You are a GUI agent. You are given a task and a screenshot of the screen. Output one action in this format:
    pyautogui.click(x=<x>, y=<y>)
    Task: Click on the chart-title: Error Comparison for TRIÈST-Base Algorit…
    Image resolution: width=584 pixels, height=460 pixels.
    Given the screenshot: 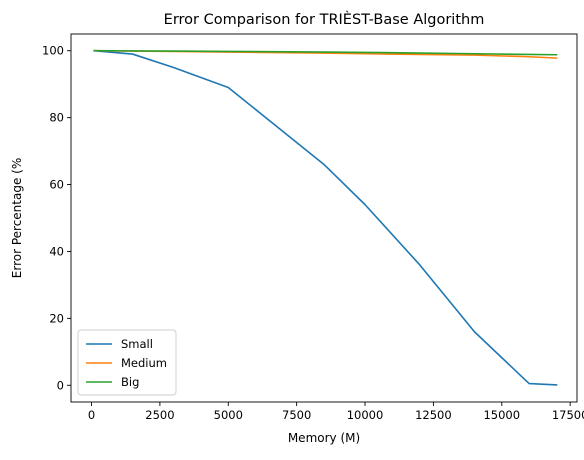 What is the action you would take?
    pyautogui.click(x=324, y=19)
    